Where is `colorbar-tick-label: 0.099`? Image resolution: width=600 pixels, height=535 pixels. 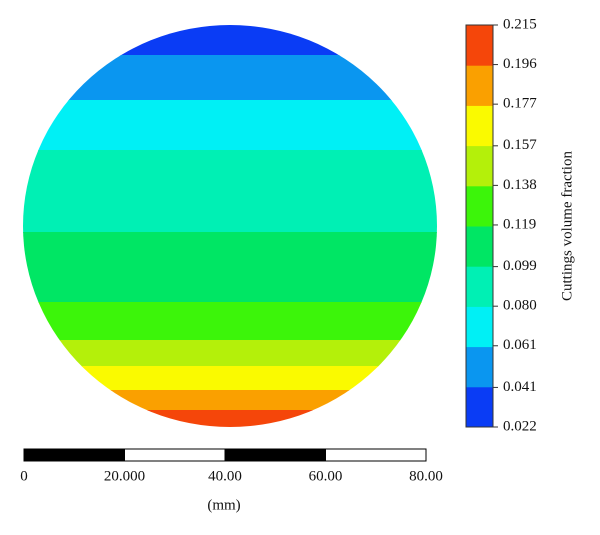
colorbar-tick-label: 0.099 is located at coordinates (520, 266).